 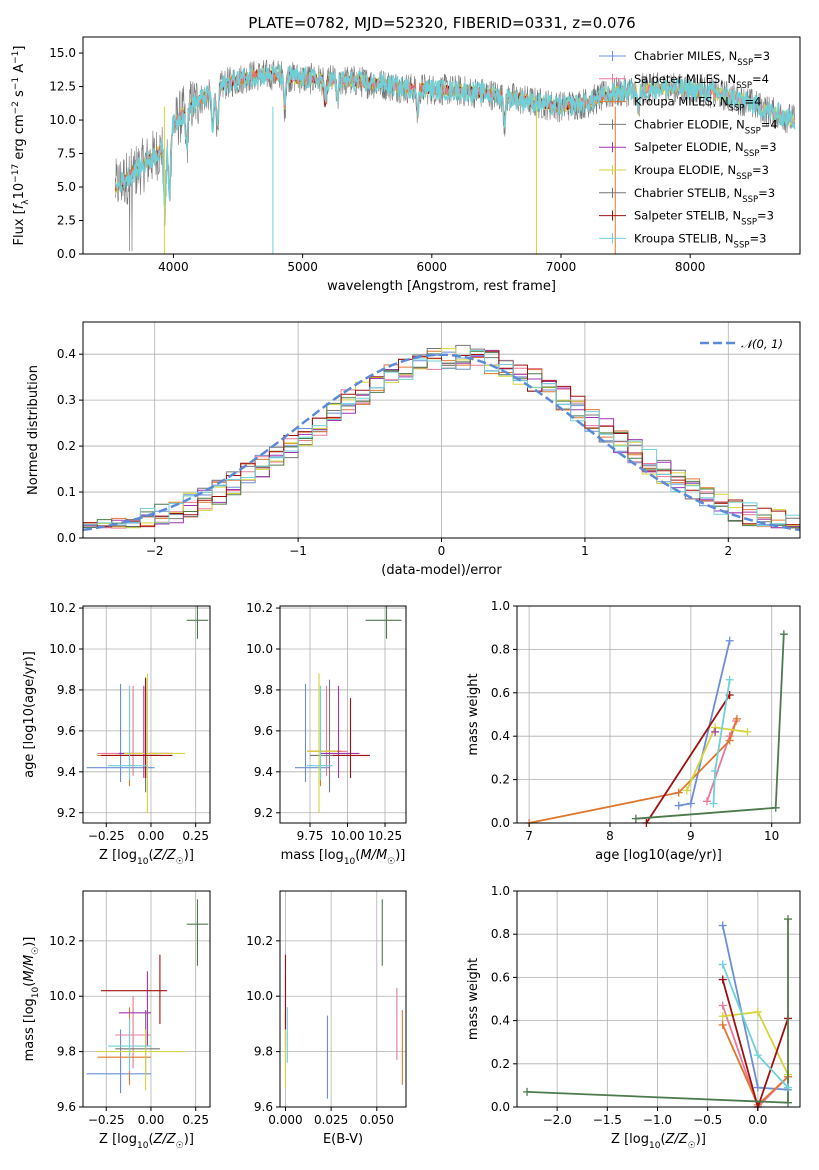 What do you see at coordinates (704, 195) in the screenshot?
I see `legend-entry: Chabrier STELIB, NSSP=3` at bounding box center [704, 195].